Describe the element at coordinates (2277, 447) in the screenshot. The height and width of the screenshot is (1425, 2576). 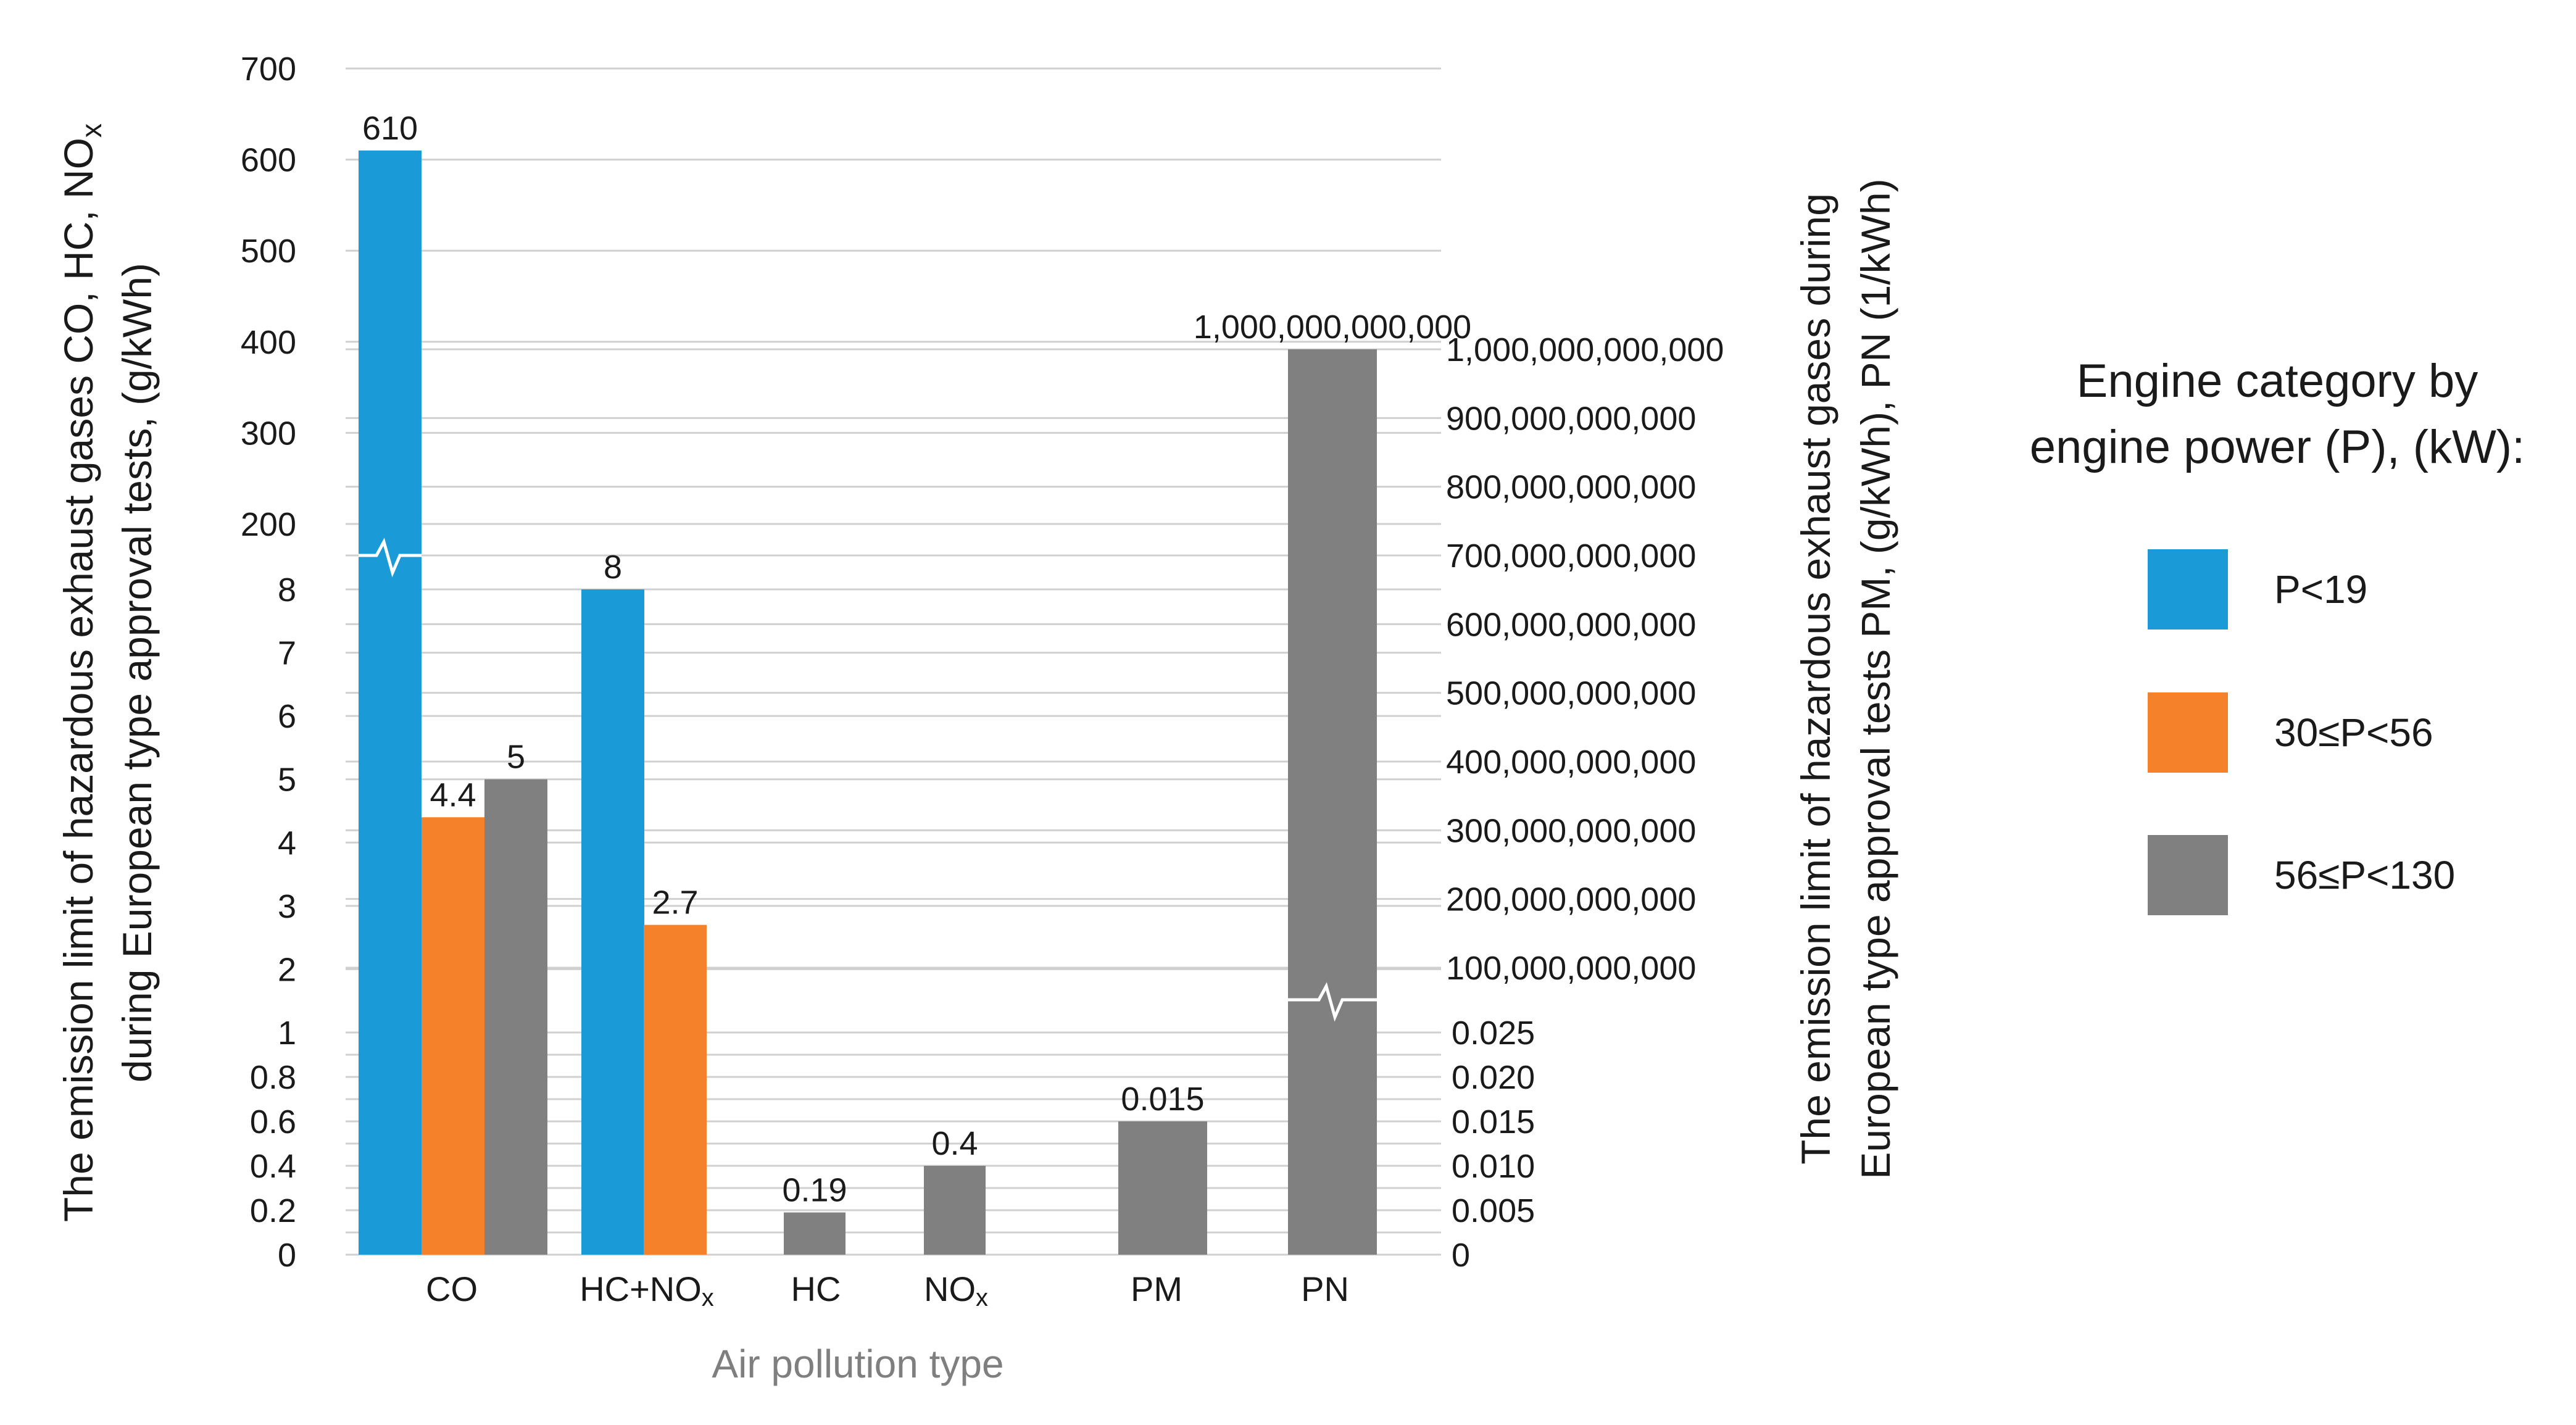
I see `legend-title-line2: engine power (P), (kW):` at that location.